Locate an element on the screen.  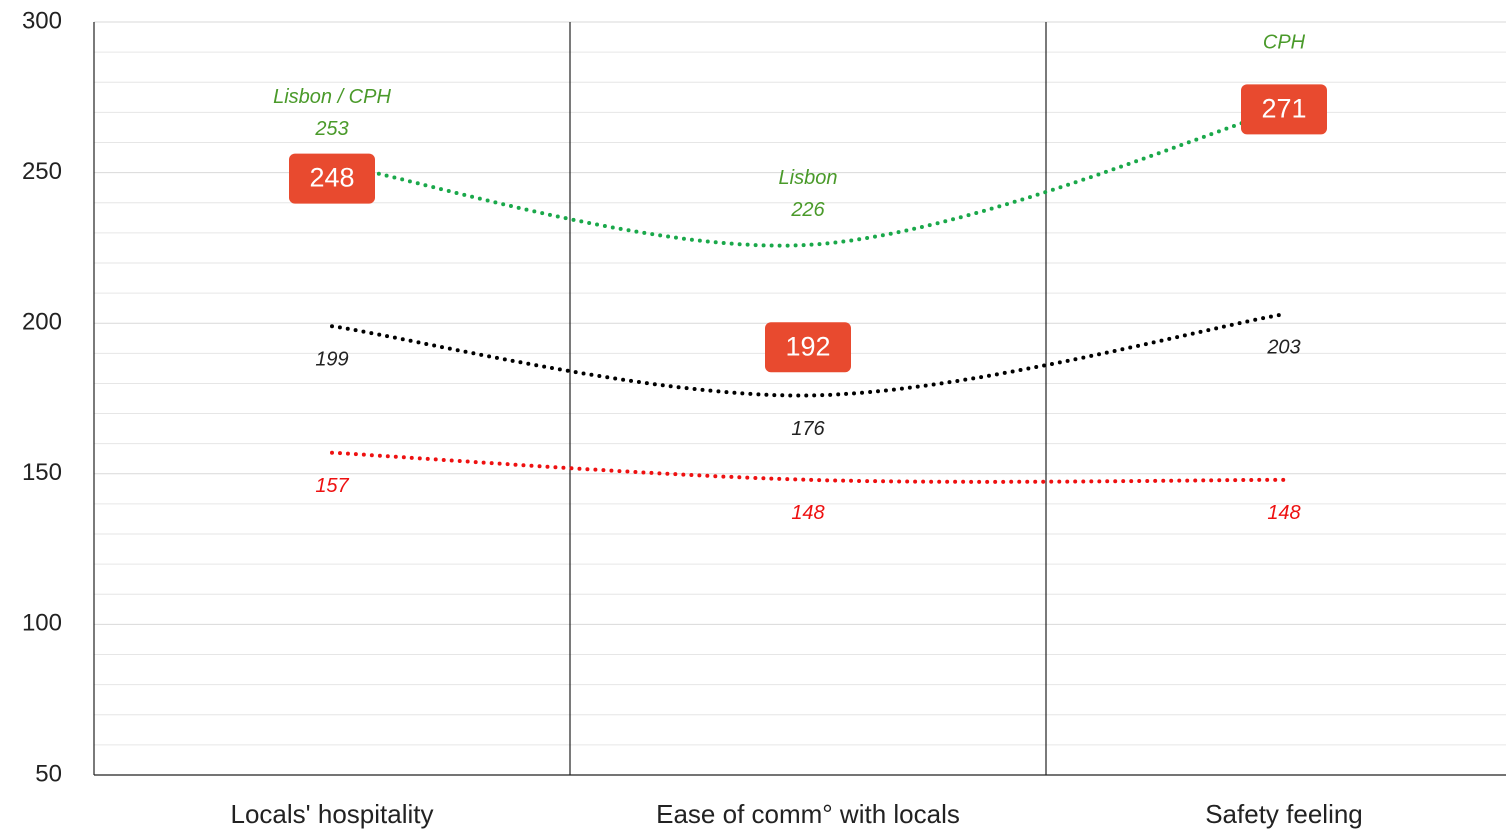
point-label: Lisbon is located at coordinates (808, 178).